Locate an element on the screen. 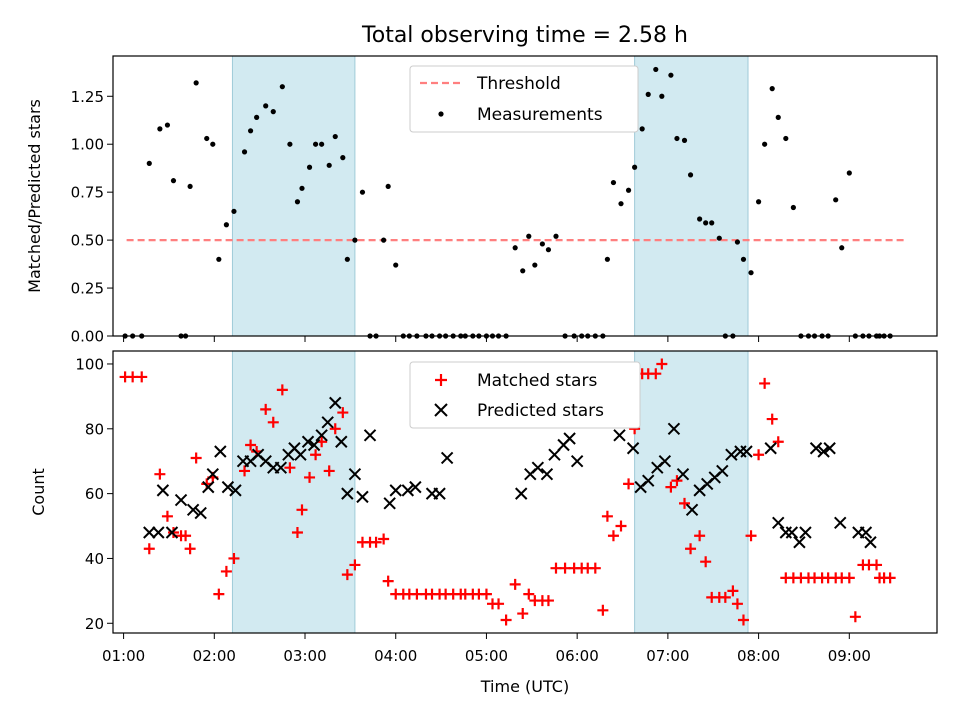  top-y-ticks: 0.00 0.25 0.50 0.75 1.00 1.25 is located at coordinates (92, 217).